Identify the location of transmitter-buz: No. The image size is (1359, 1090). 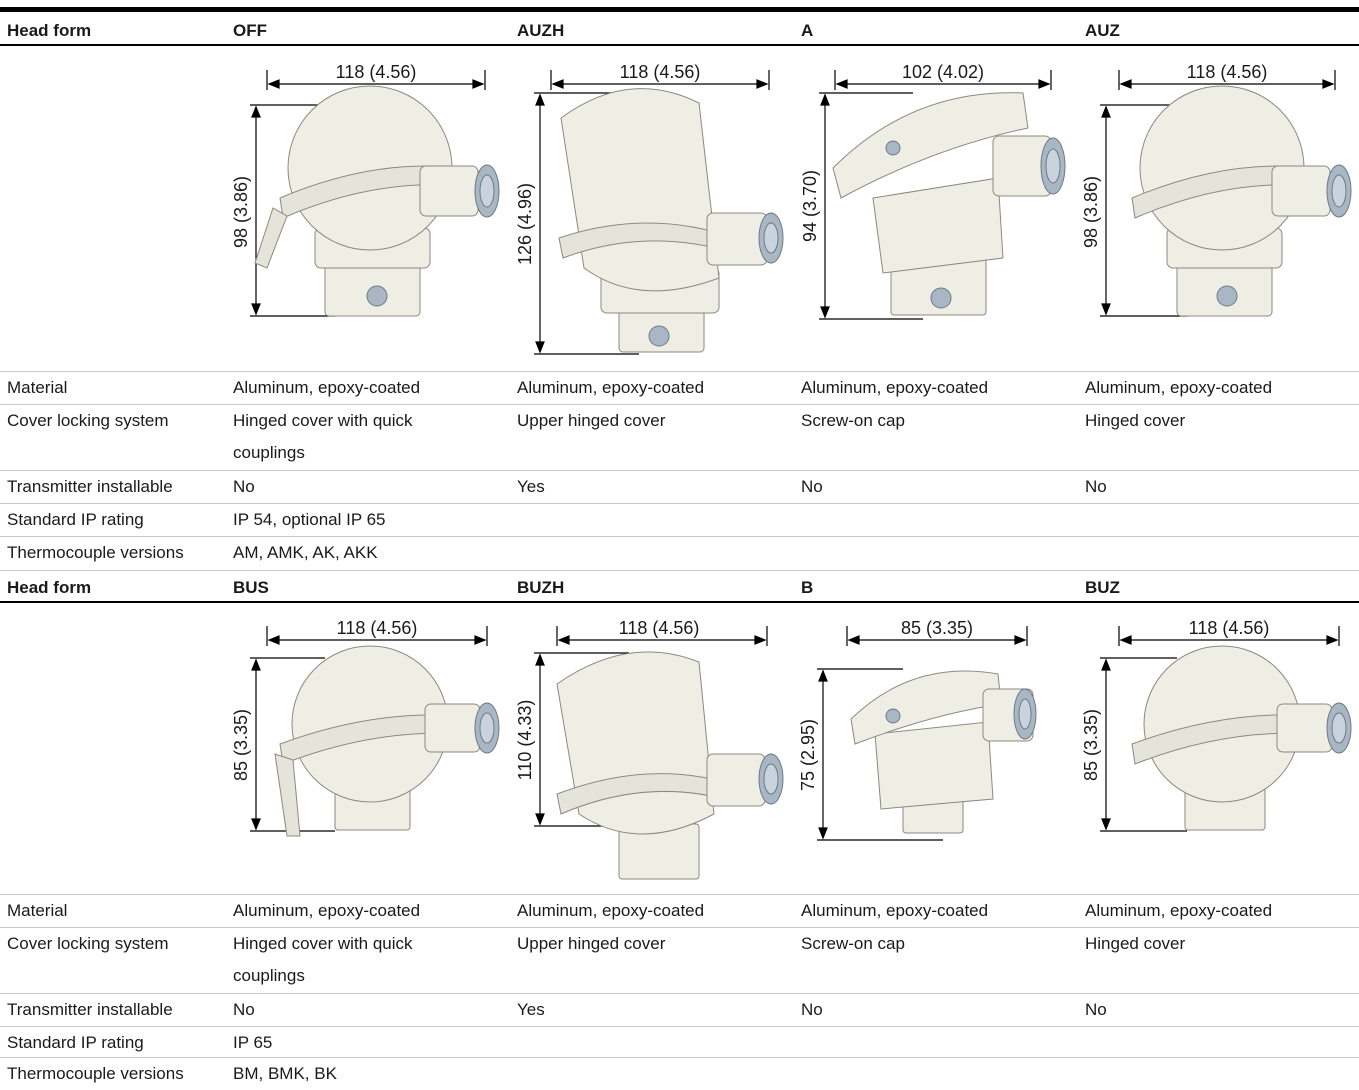
(1096, 1009).